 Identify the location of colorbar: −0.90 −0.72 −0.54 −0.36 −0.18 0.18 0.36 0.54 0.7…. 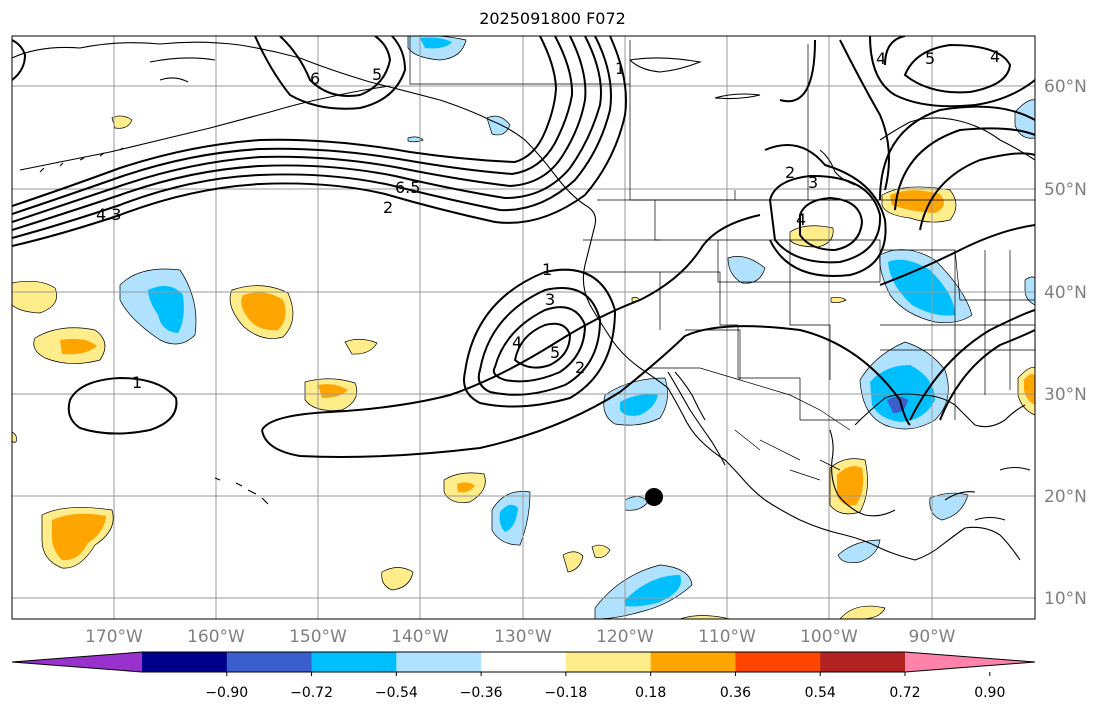
(523, 676).